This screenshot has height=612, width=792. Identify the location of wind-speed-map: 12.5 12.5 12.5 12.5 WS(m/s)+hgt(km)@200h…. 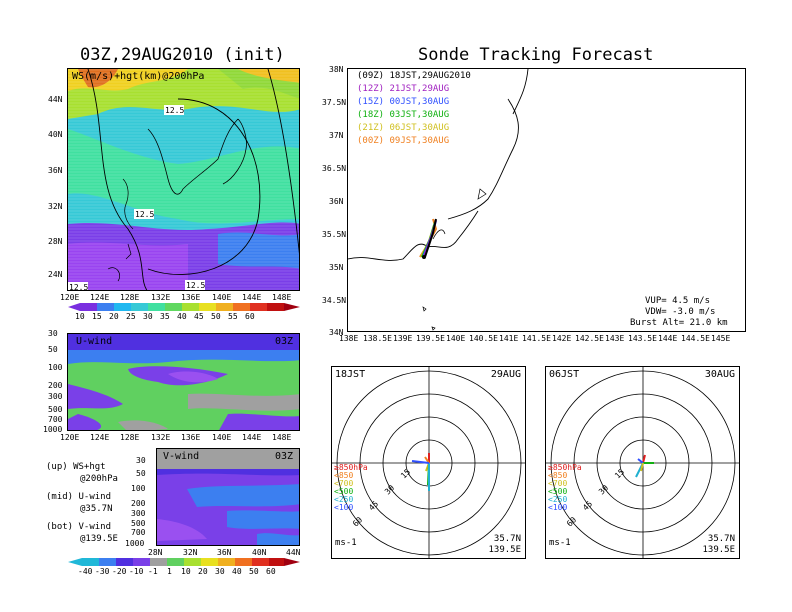
(183, 179).